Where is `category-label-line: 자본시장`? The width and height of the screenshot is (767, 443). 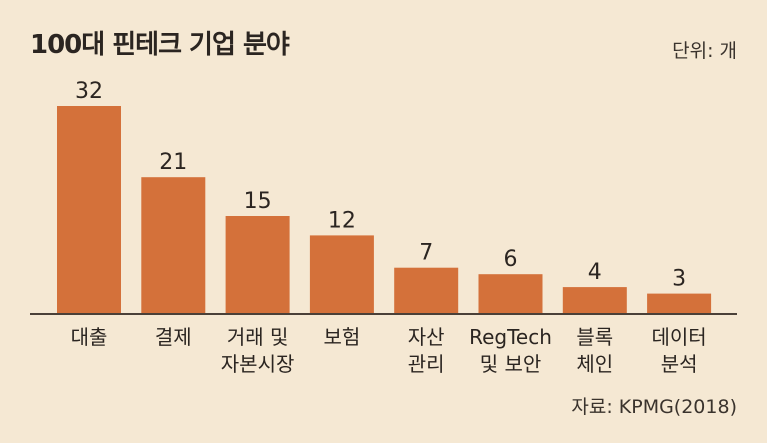
category-label-line: 자본시장 is located at coordinates (258, 364).